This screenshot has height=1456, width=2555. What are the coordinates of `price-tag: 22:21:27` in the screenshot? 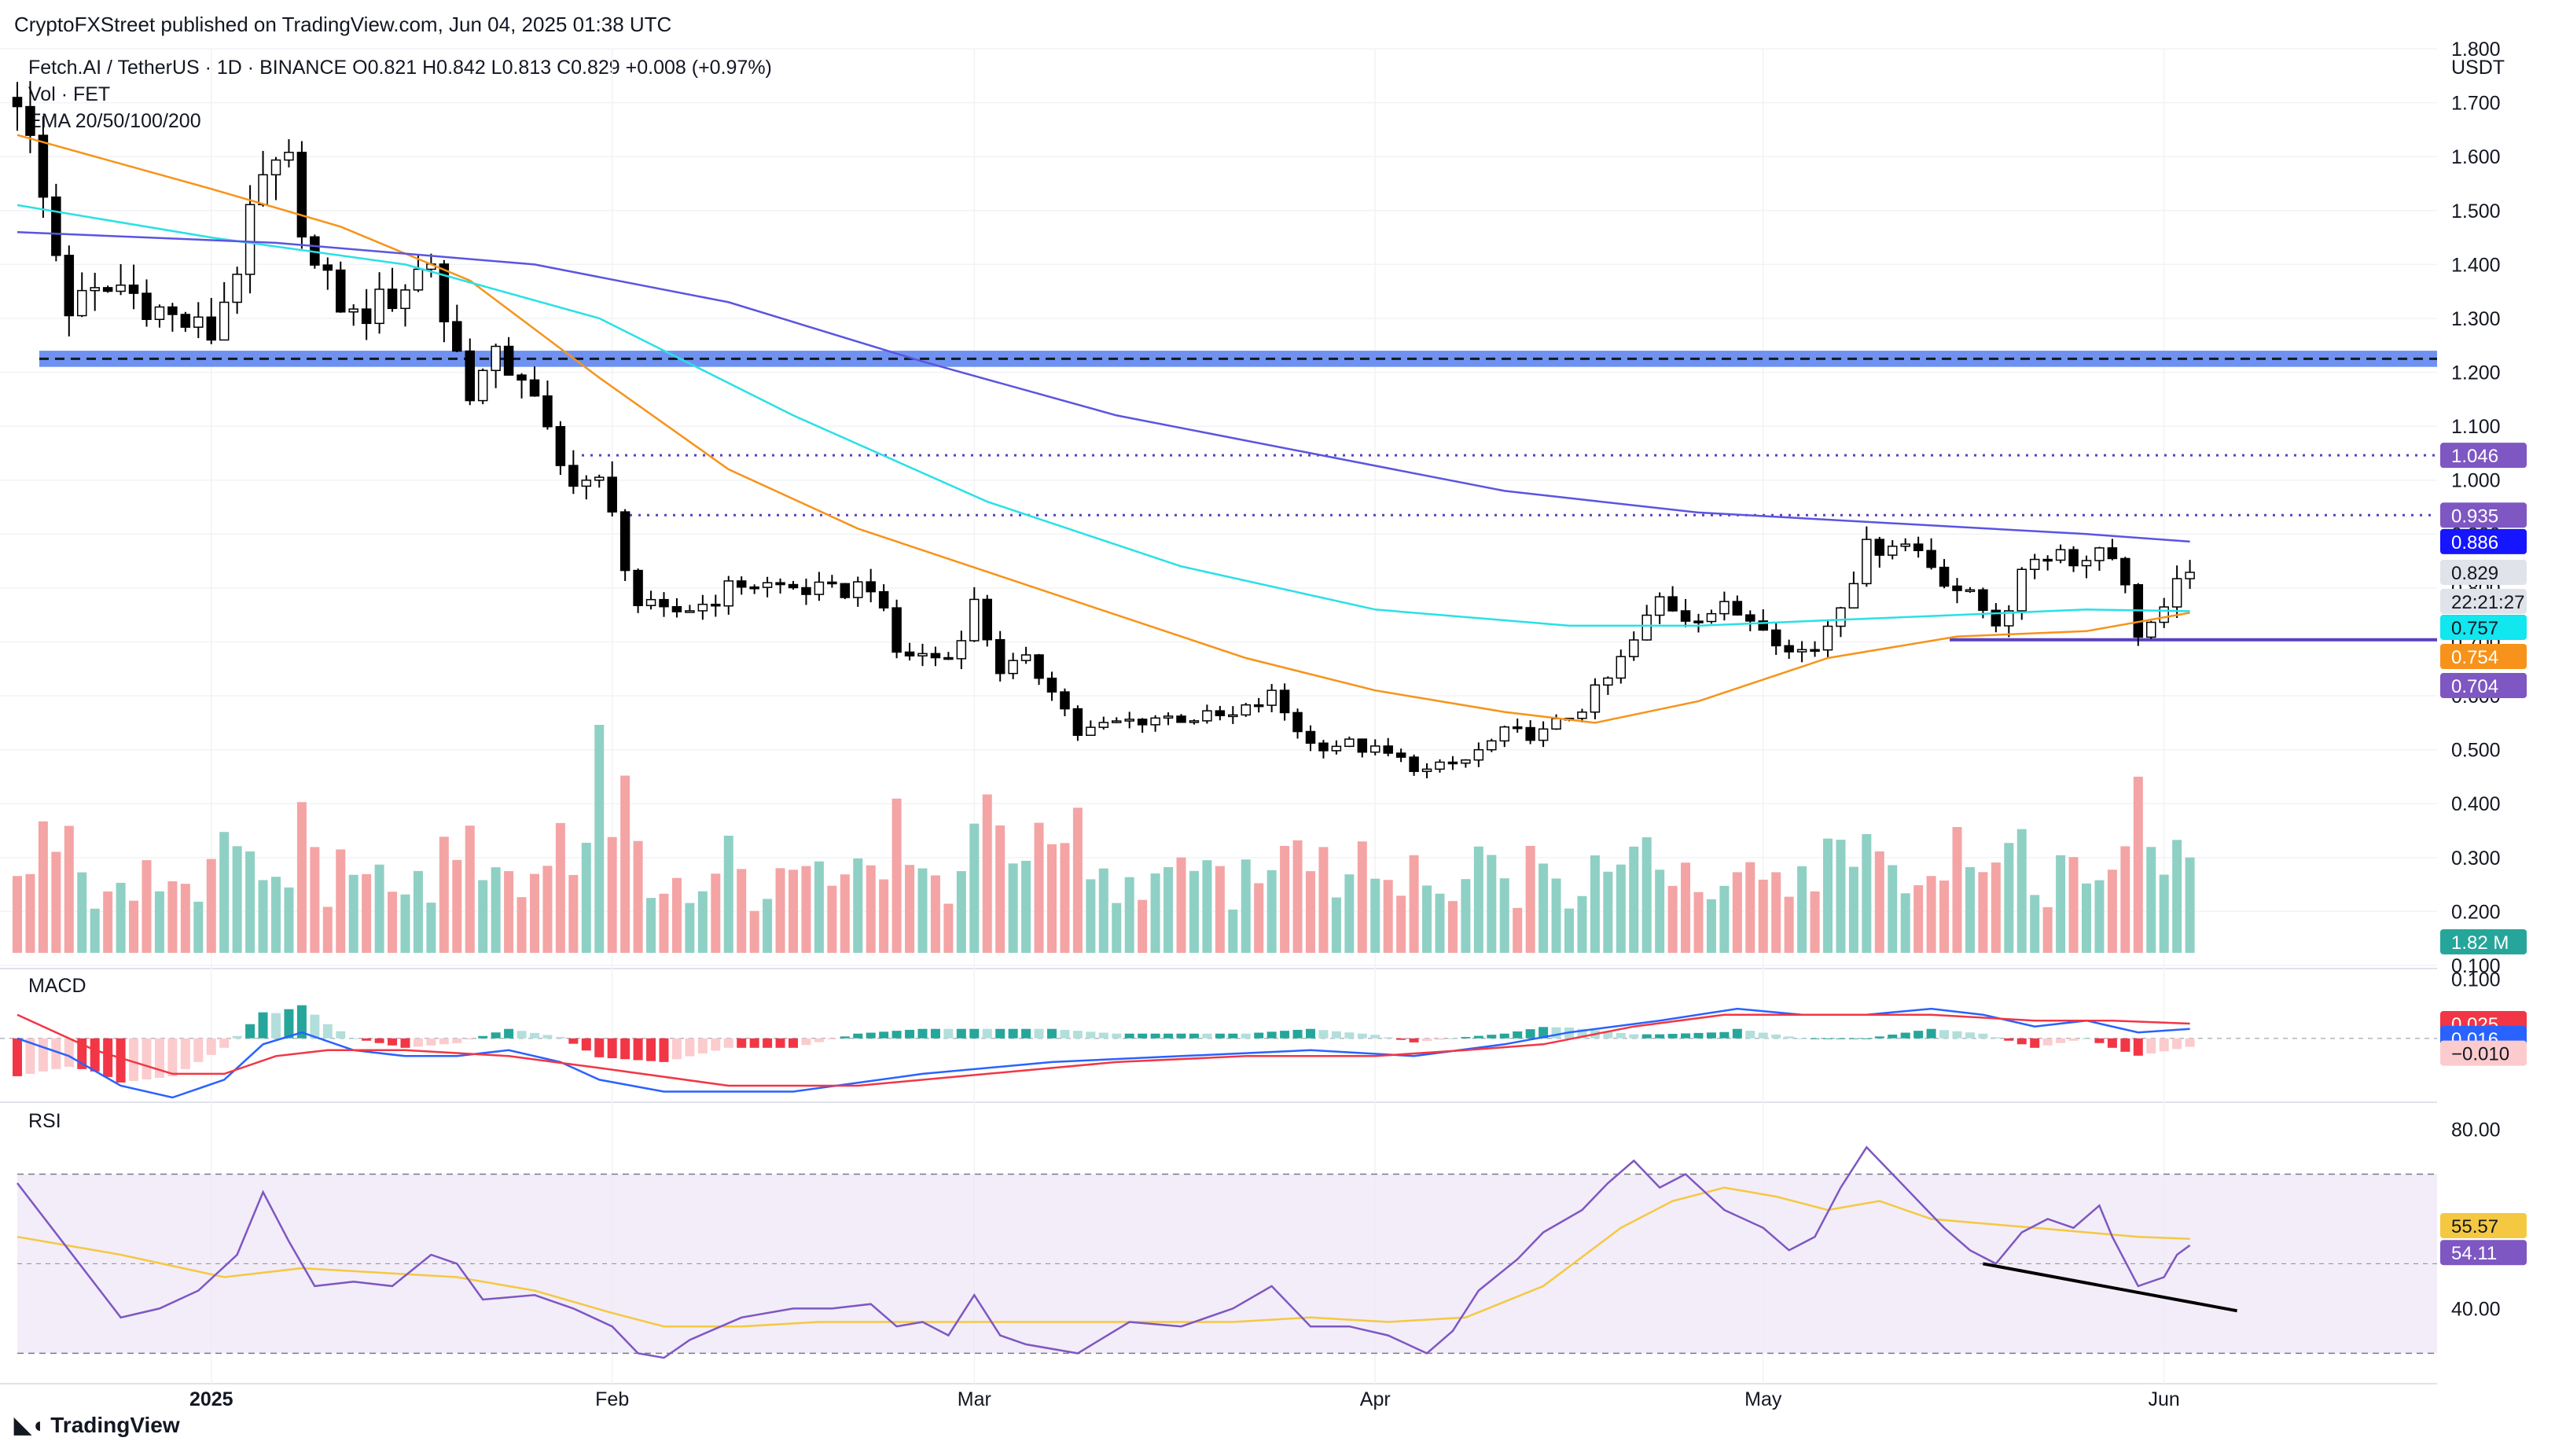 It's located at (2484, 602).